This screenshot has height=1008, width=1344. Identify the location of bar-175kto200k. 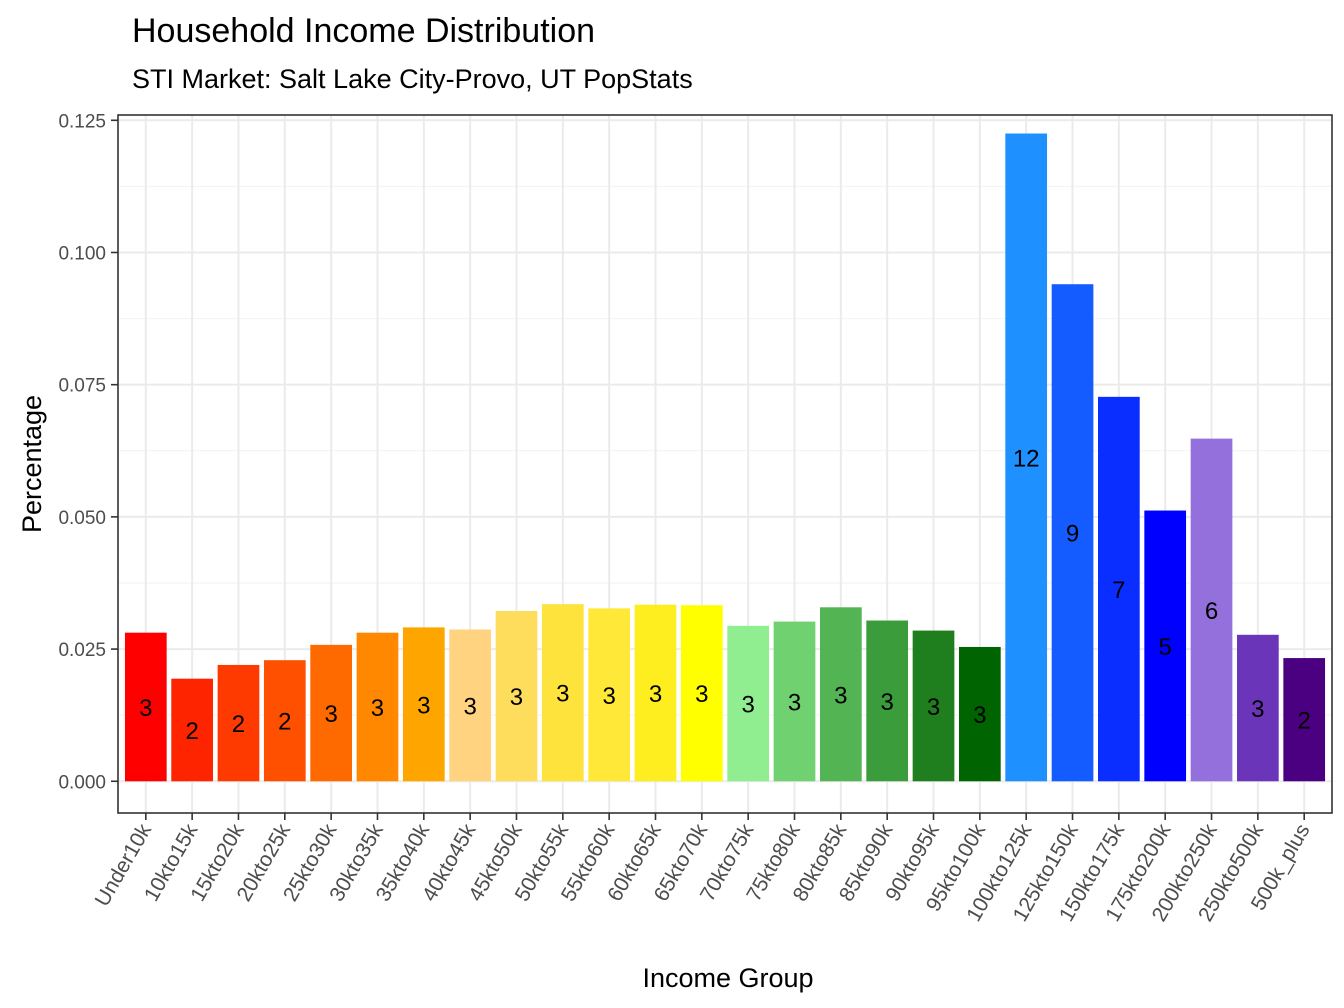
(1165, 646).